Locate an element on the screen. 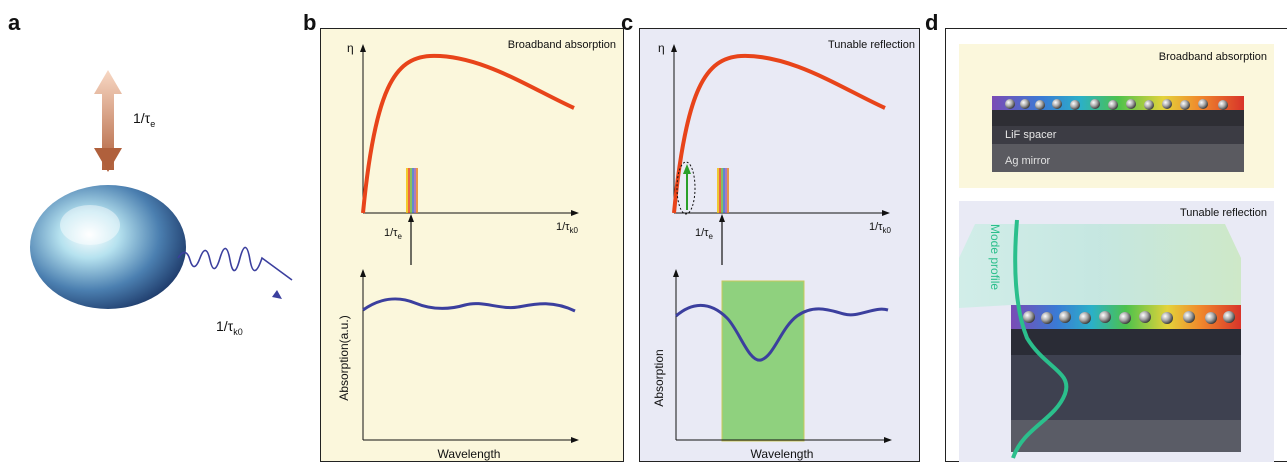 The height and width of the screenshot is (462, 1287). panel-c-spectral-arrows is located at coordinates (723, 190).